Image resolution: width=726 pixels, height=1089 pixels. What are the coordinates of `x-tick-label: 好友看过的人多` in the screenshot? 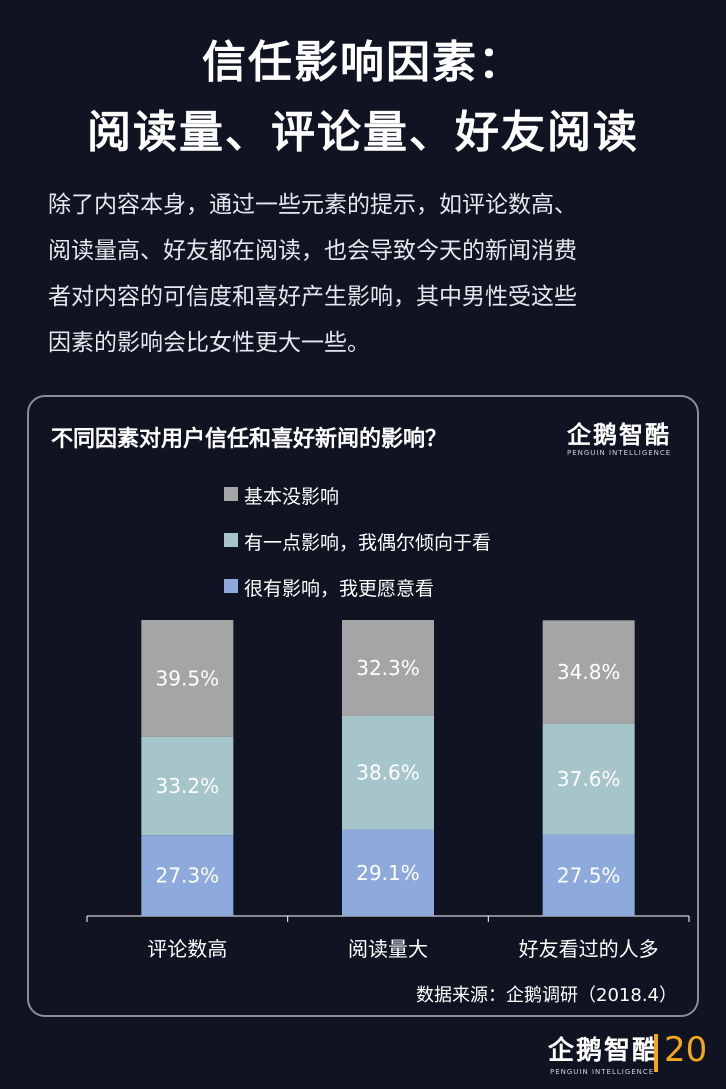 It's located at (589, 949).